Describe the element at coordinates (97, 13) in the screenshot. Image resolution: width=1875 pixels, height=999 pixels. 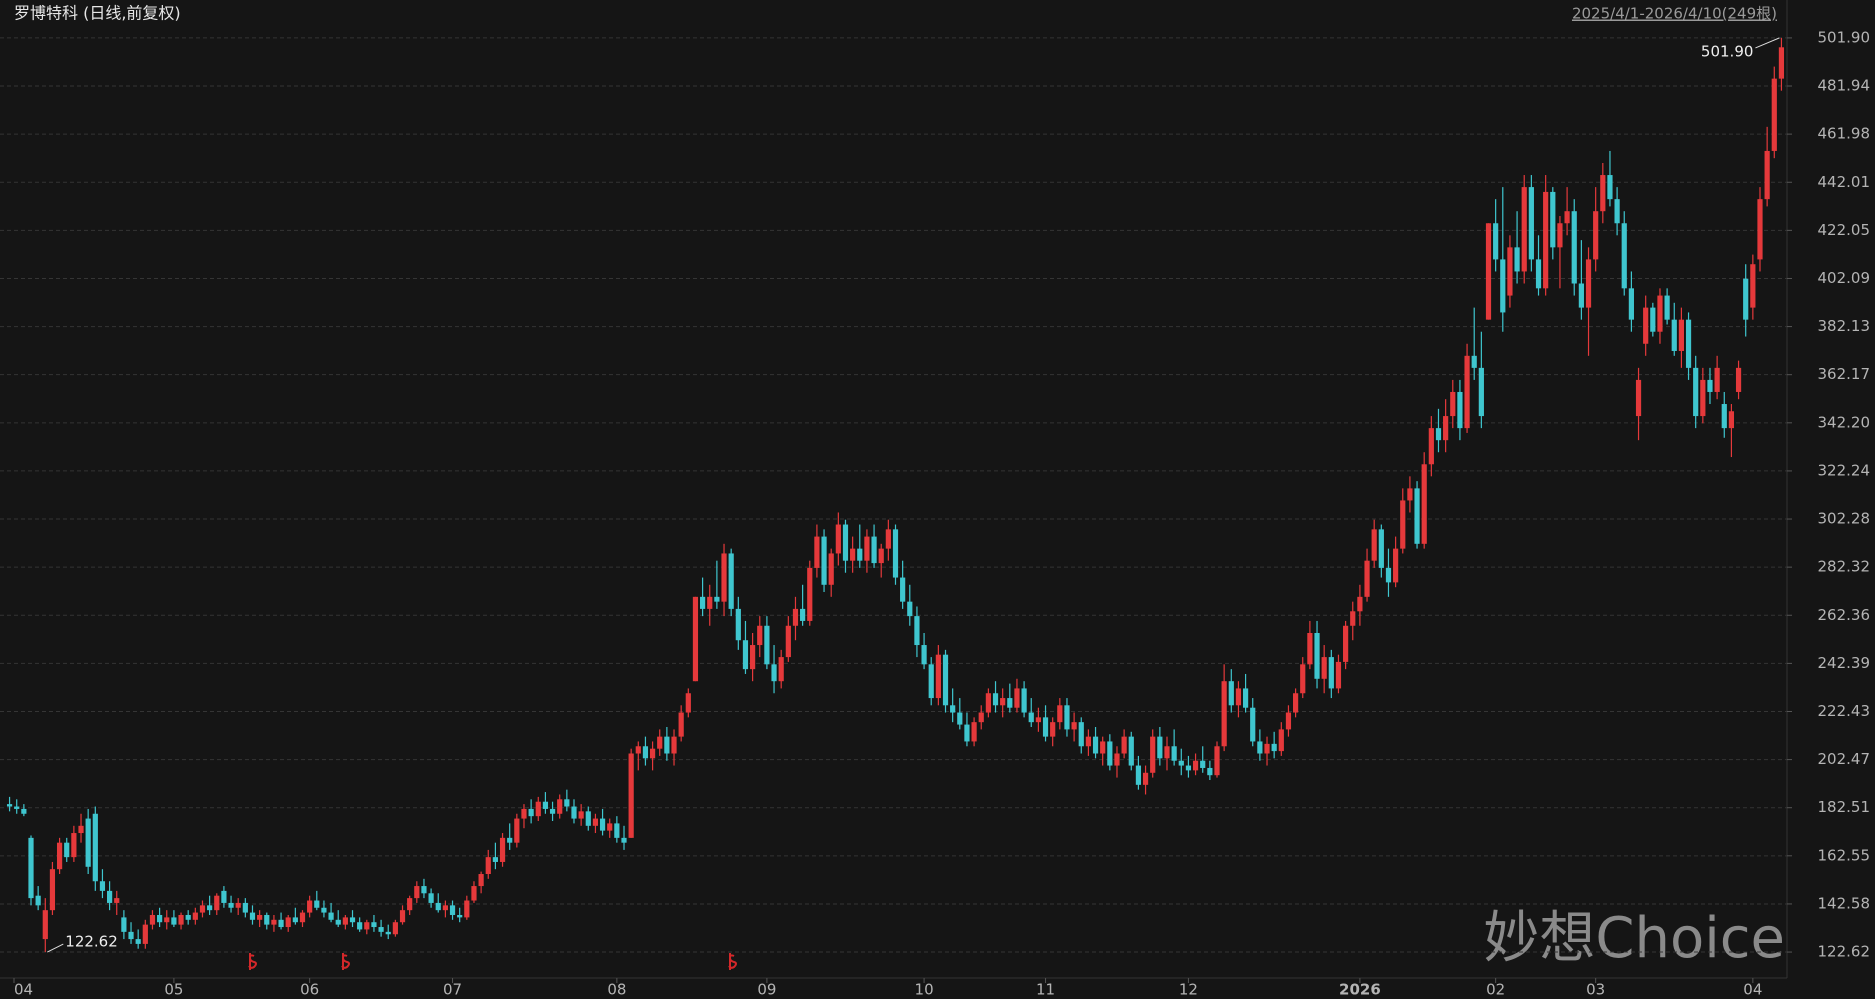
I see `chart-title: 罗博特科 (日线,前复权)` at that location.